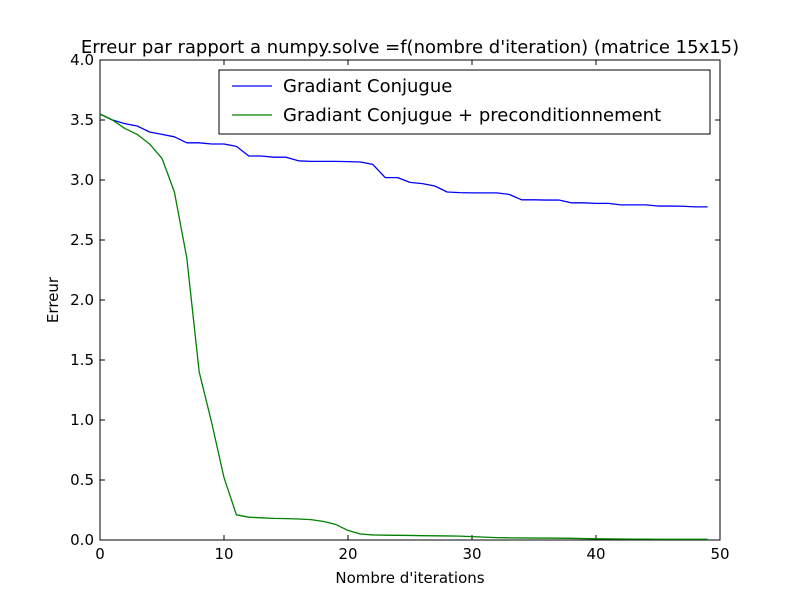 The image size is (800, 600). Describe the element at coordinates (82, 120) in the screenshot. I see `y-tick-label: 3.5` at that location.